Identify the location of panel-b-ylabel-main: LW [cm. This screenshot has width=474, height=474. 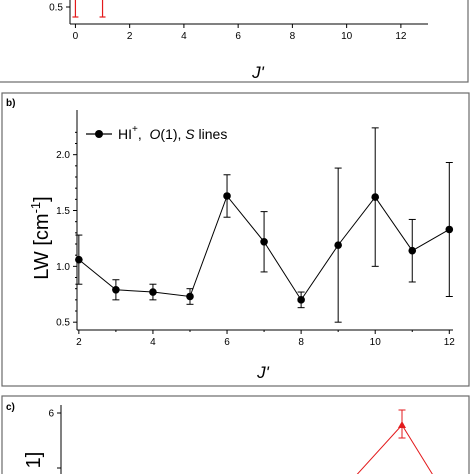
(42, 246).